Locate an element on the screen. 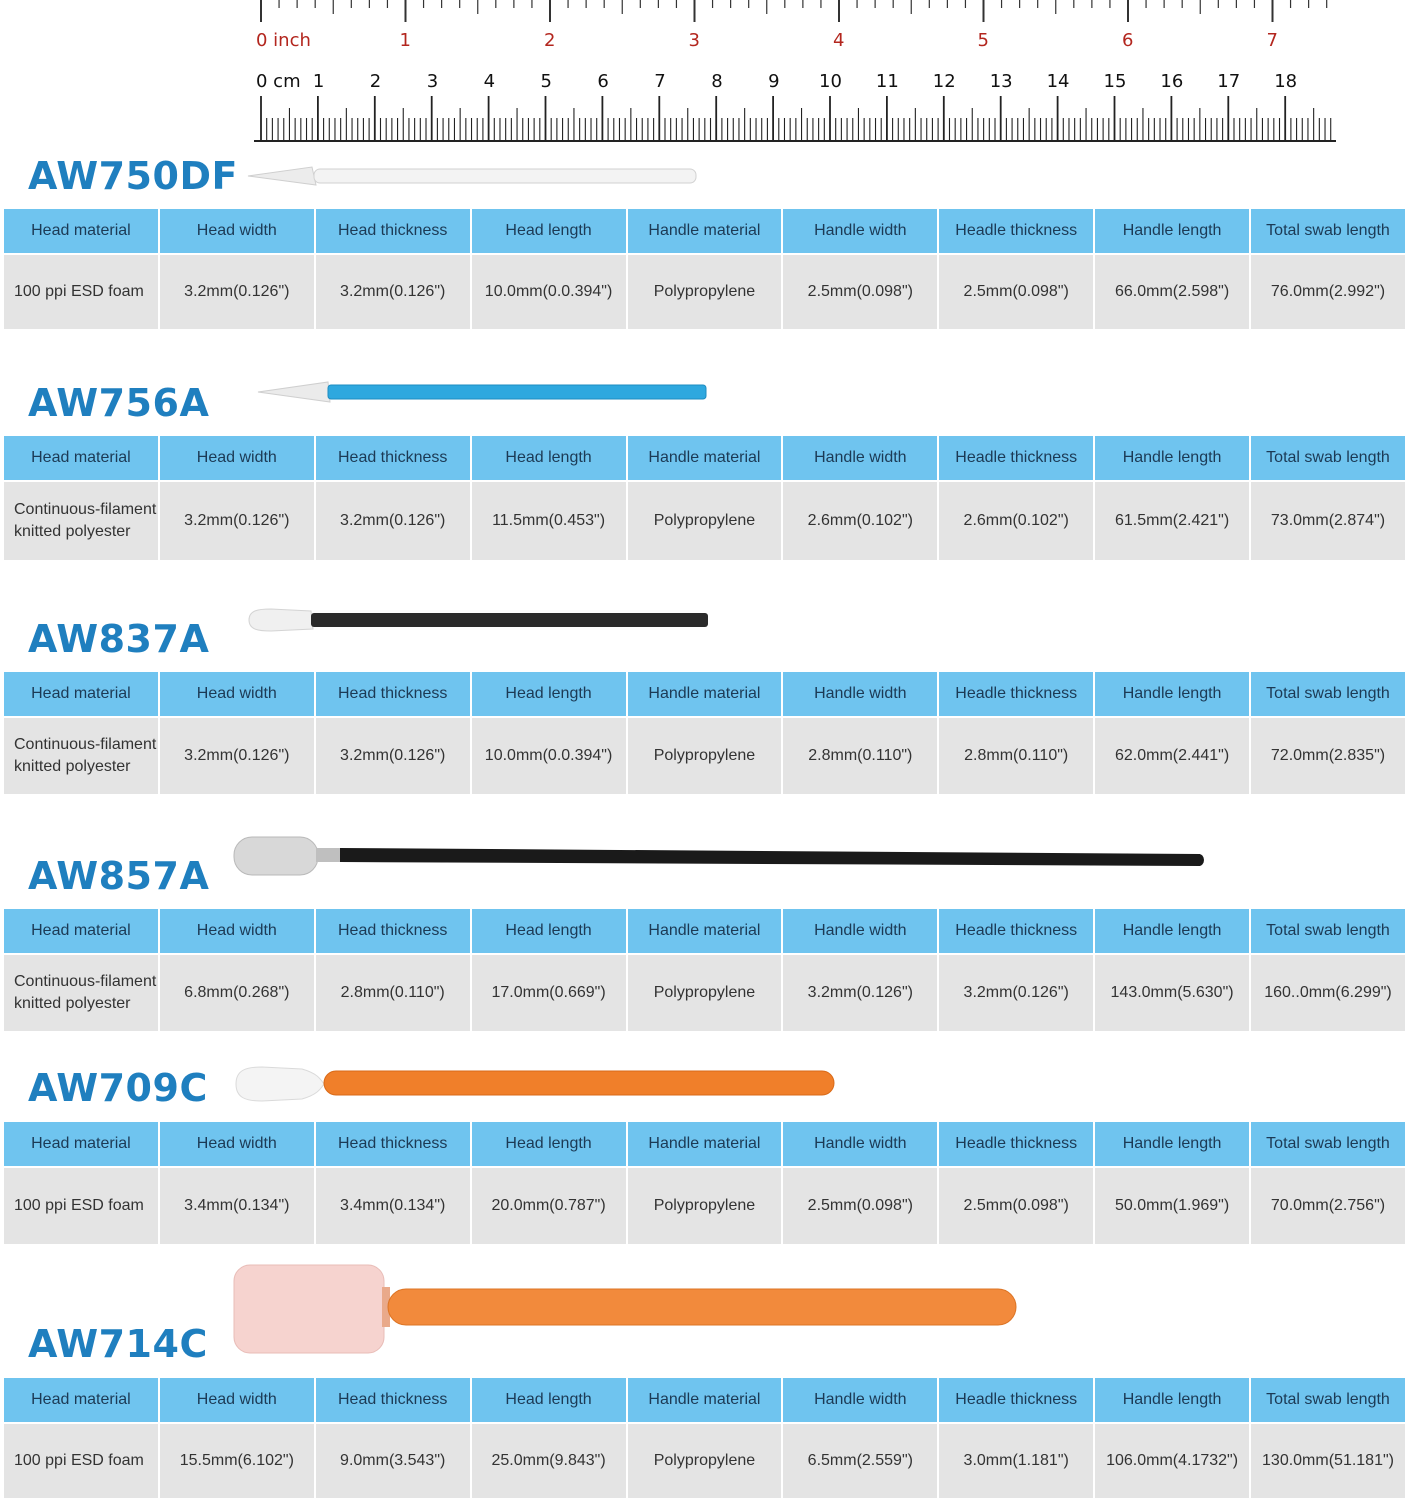 This screenshot has width=1409, height=1500. cm-tick-label: 5 is located at coordinates (546, 81).